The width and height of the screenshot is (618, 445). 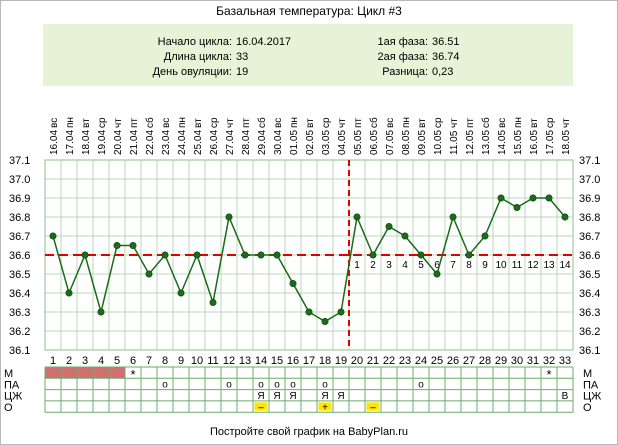 I want to click on x-tick-label: 32, so click(x=549, y=361).